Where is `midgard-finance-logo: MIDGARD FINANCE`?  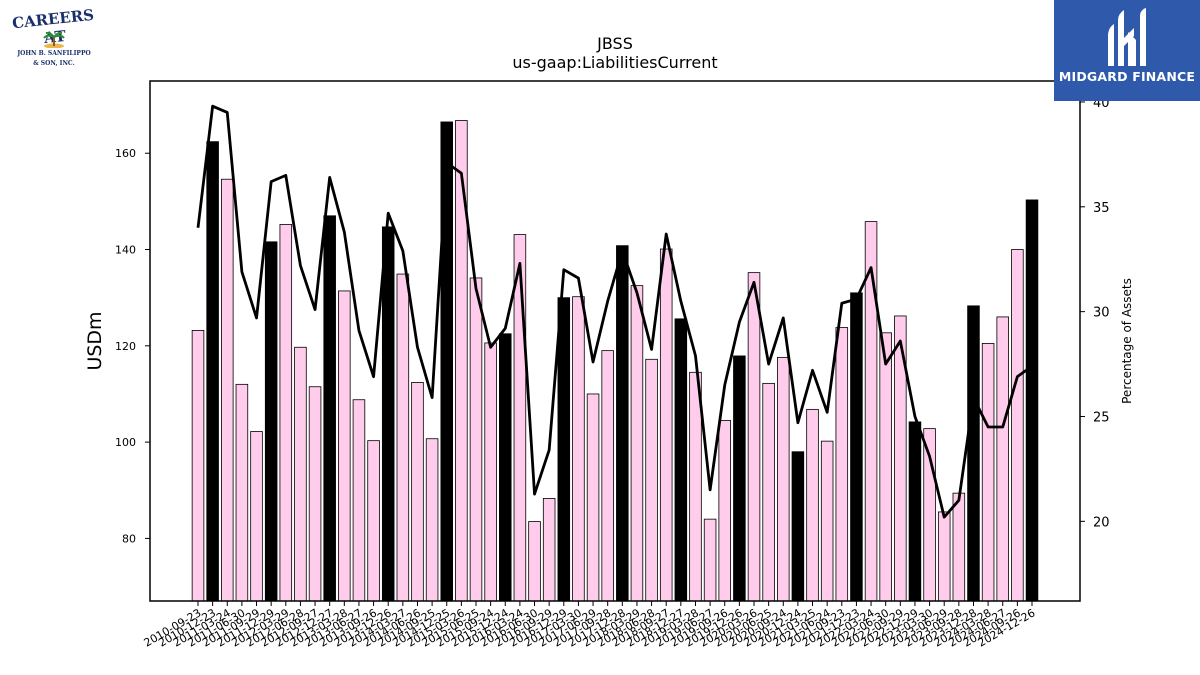
midgard-finance-logo: MIDGARD FINANCE is located at coordinates (1127, 50).